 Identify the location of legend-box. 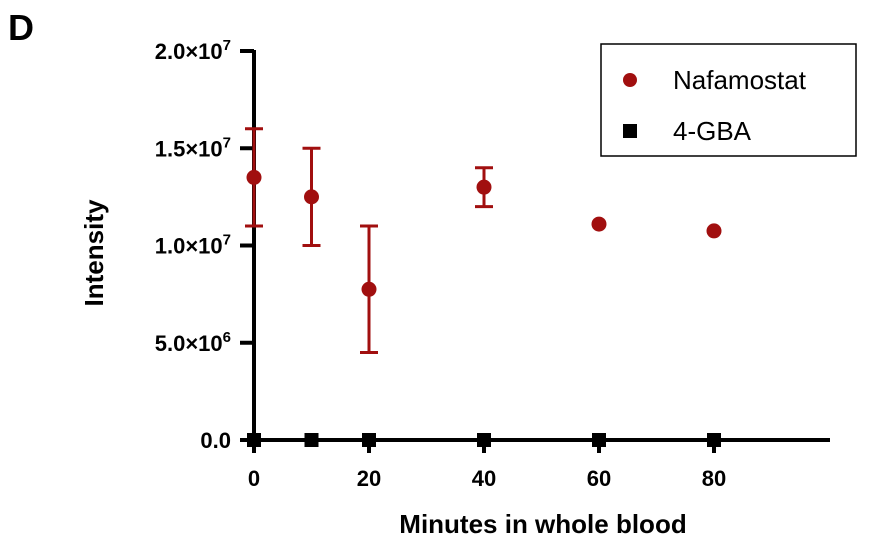
(728, 100).